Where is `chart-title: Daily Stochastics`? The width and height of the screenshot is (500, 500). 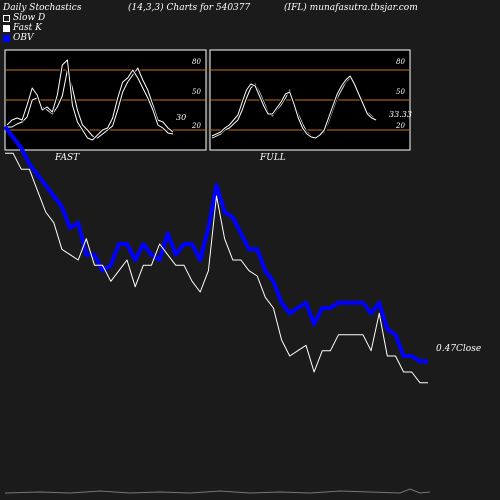 chart-title: Daily Stochastics is located at coordinates (42, 8).